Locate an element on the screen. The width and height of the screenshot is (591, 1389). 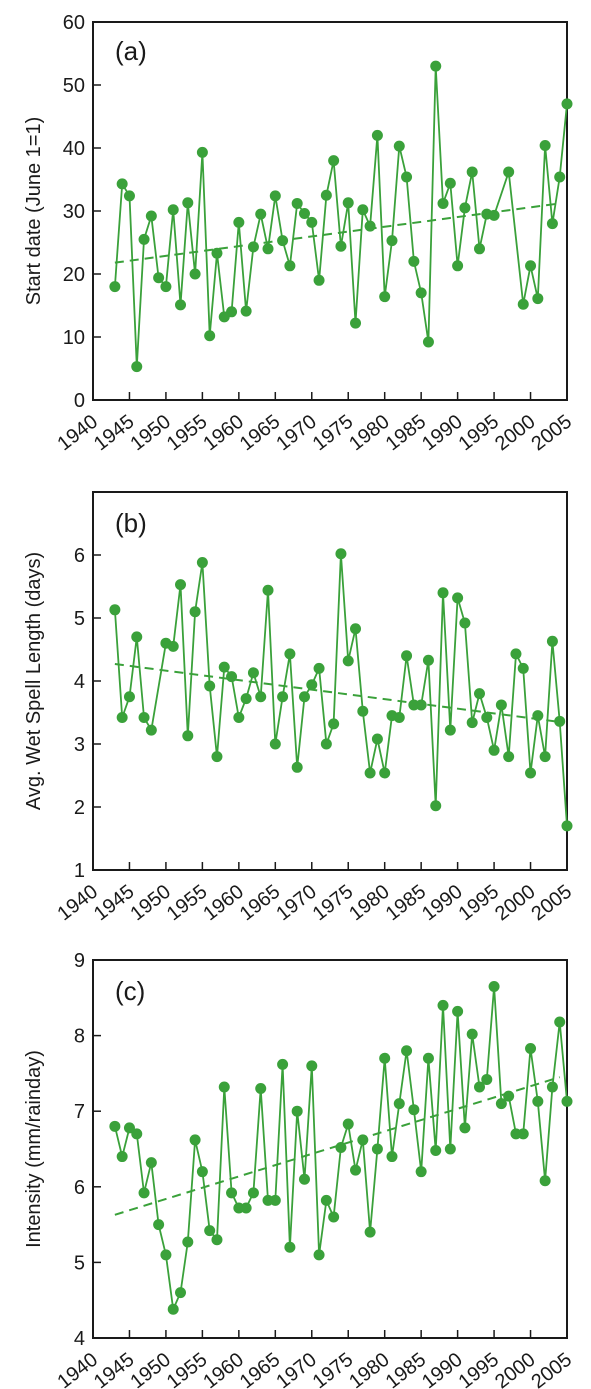
y-tick-label: 7 is located at coordinates (79, 1112).